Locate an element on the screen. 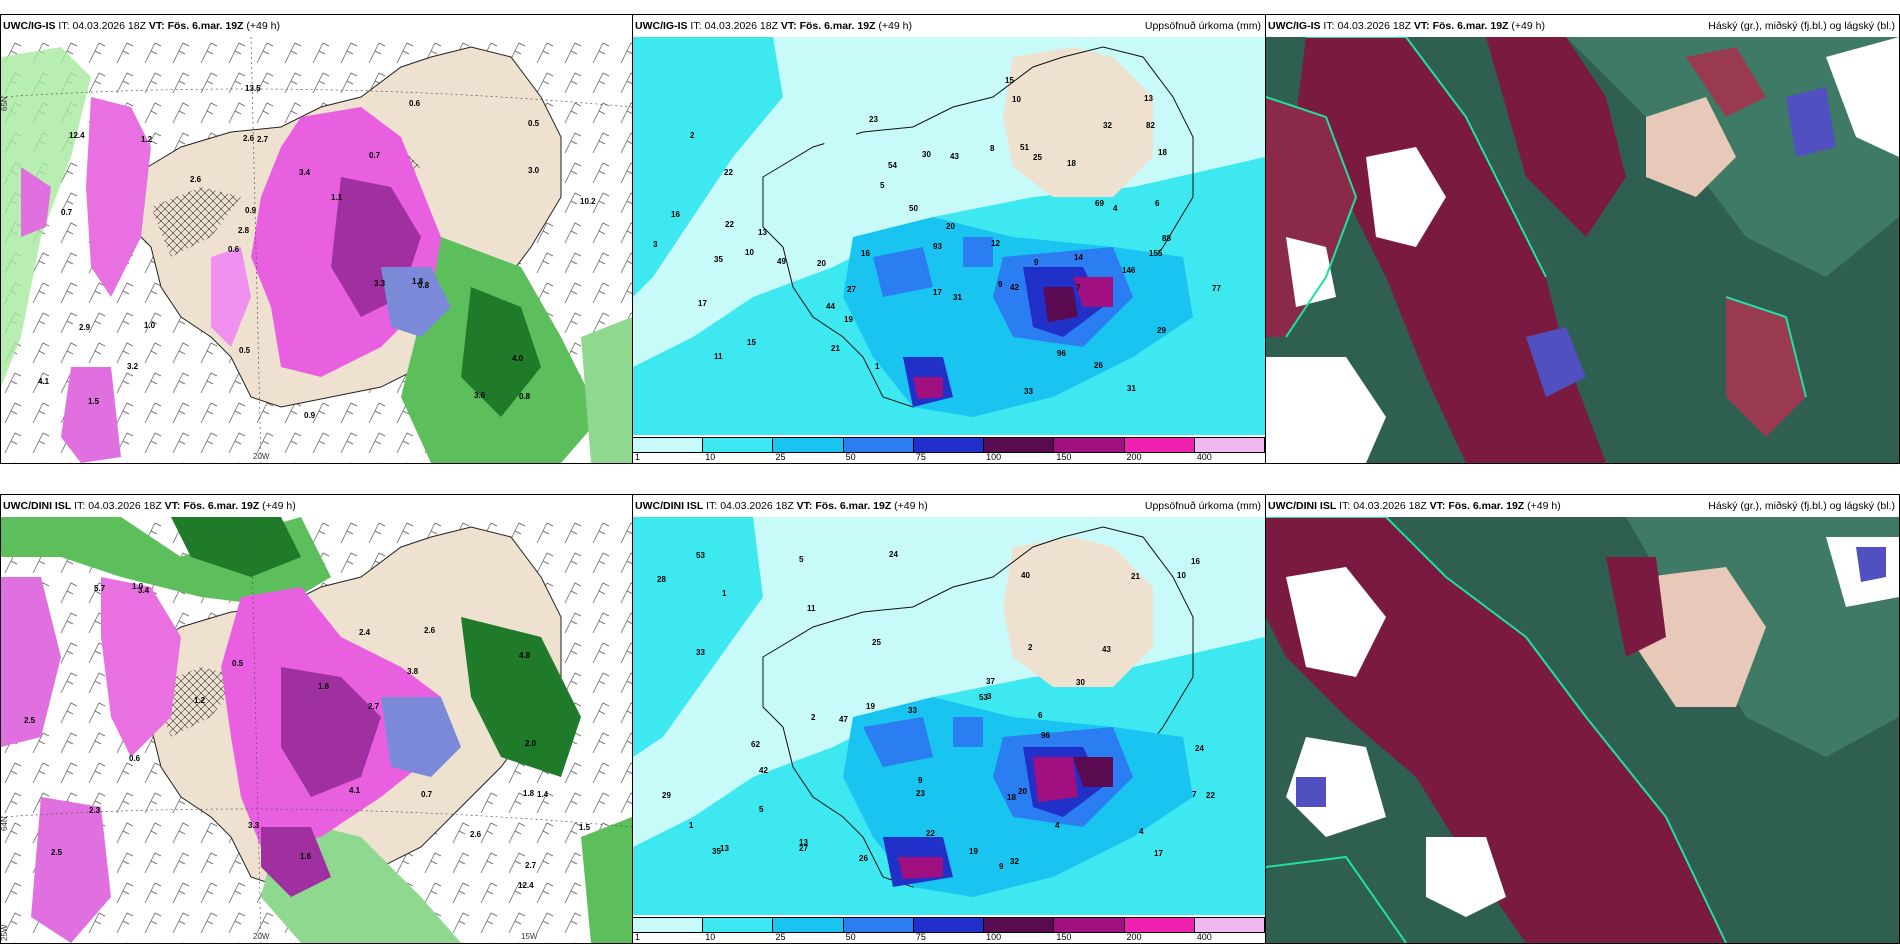 This screenshot has height=950, width=1900. map-value-label: 3.8 is located at coordinates (413, 671).